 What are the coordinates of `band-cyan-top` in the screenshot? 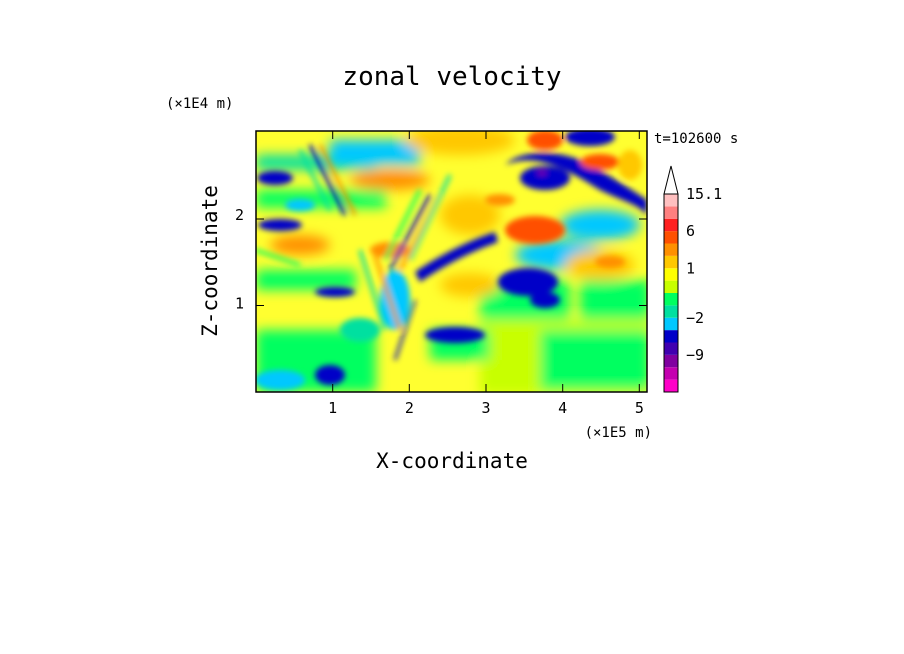 It's located at (375, 152).